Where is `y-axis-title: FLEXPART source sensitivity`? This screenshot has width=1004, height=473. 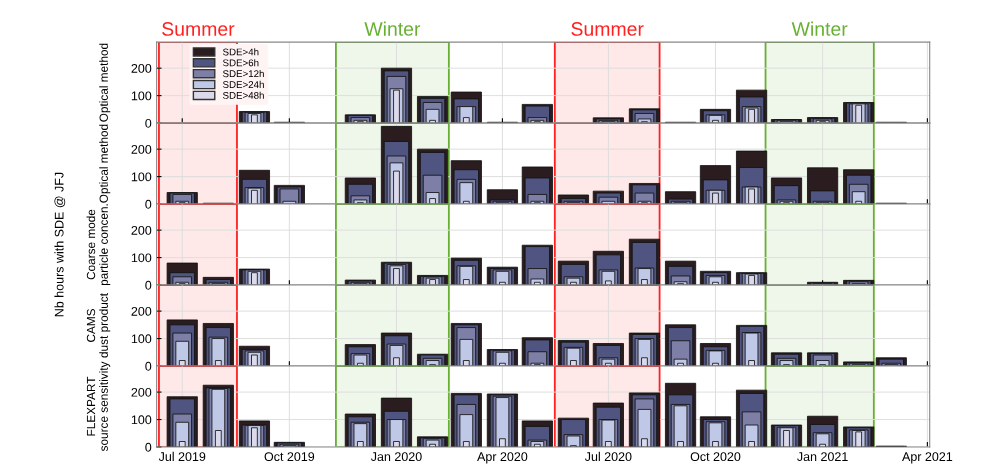
y-axis-title: FLEXPART source sensitivity is located at coordinates (98, 406).